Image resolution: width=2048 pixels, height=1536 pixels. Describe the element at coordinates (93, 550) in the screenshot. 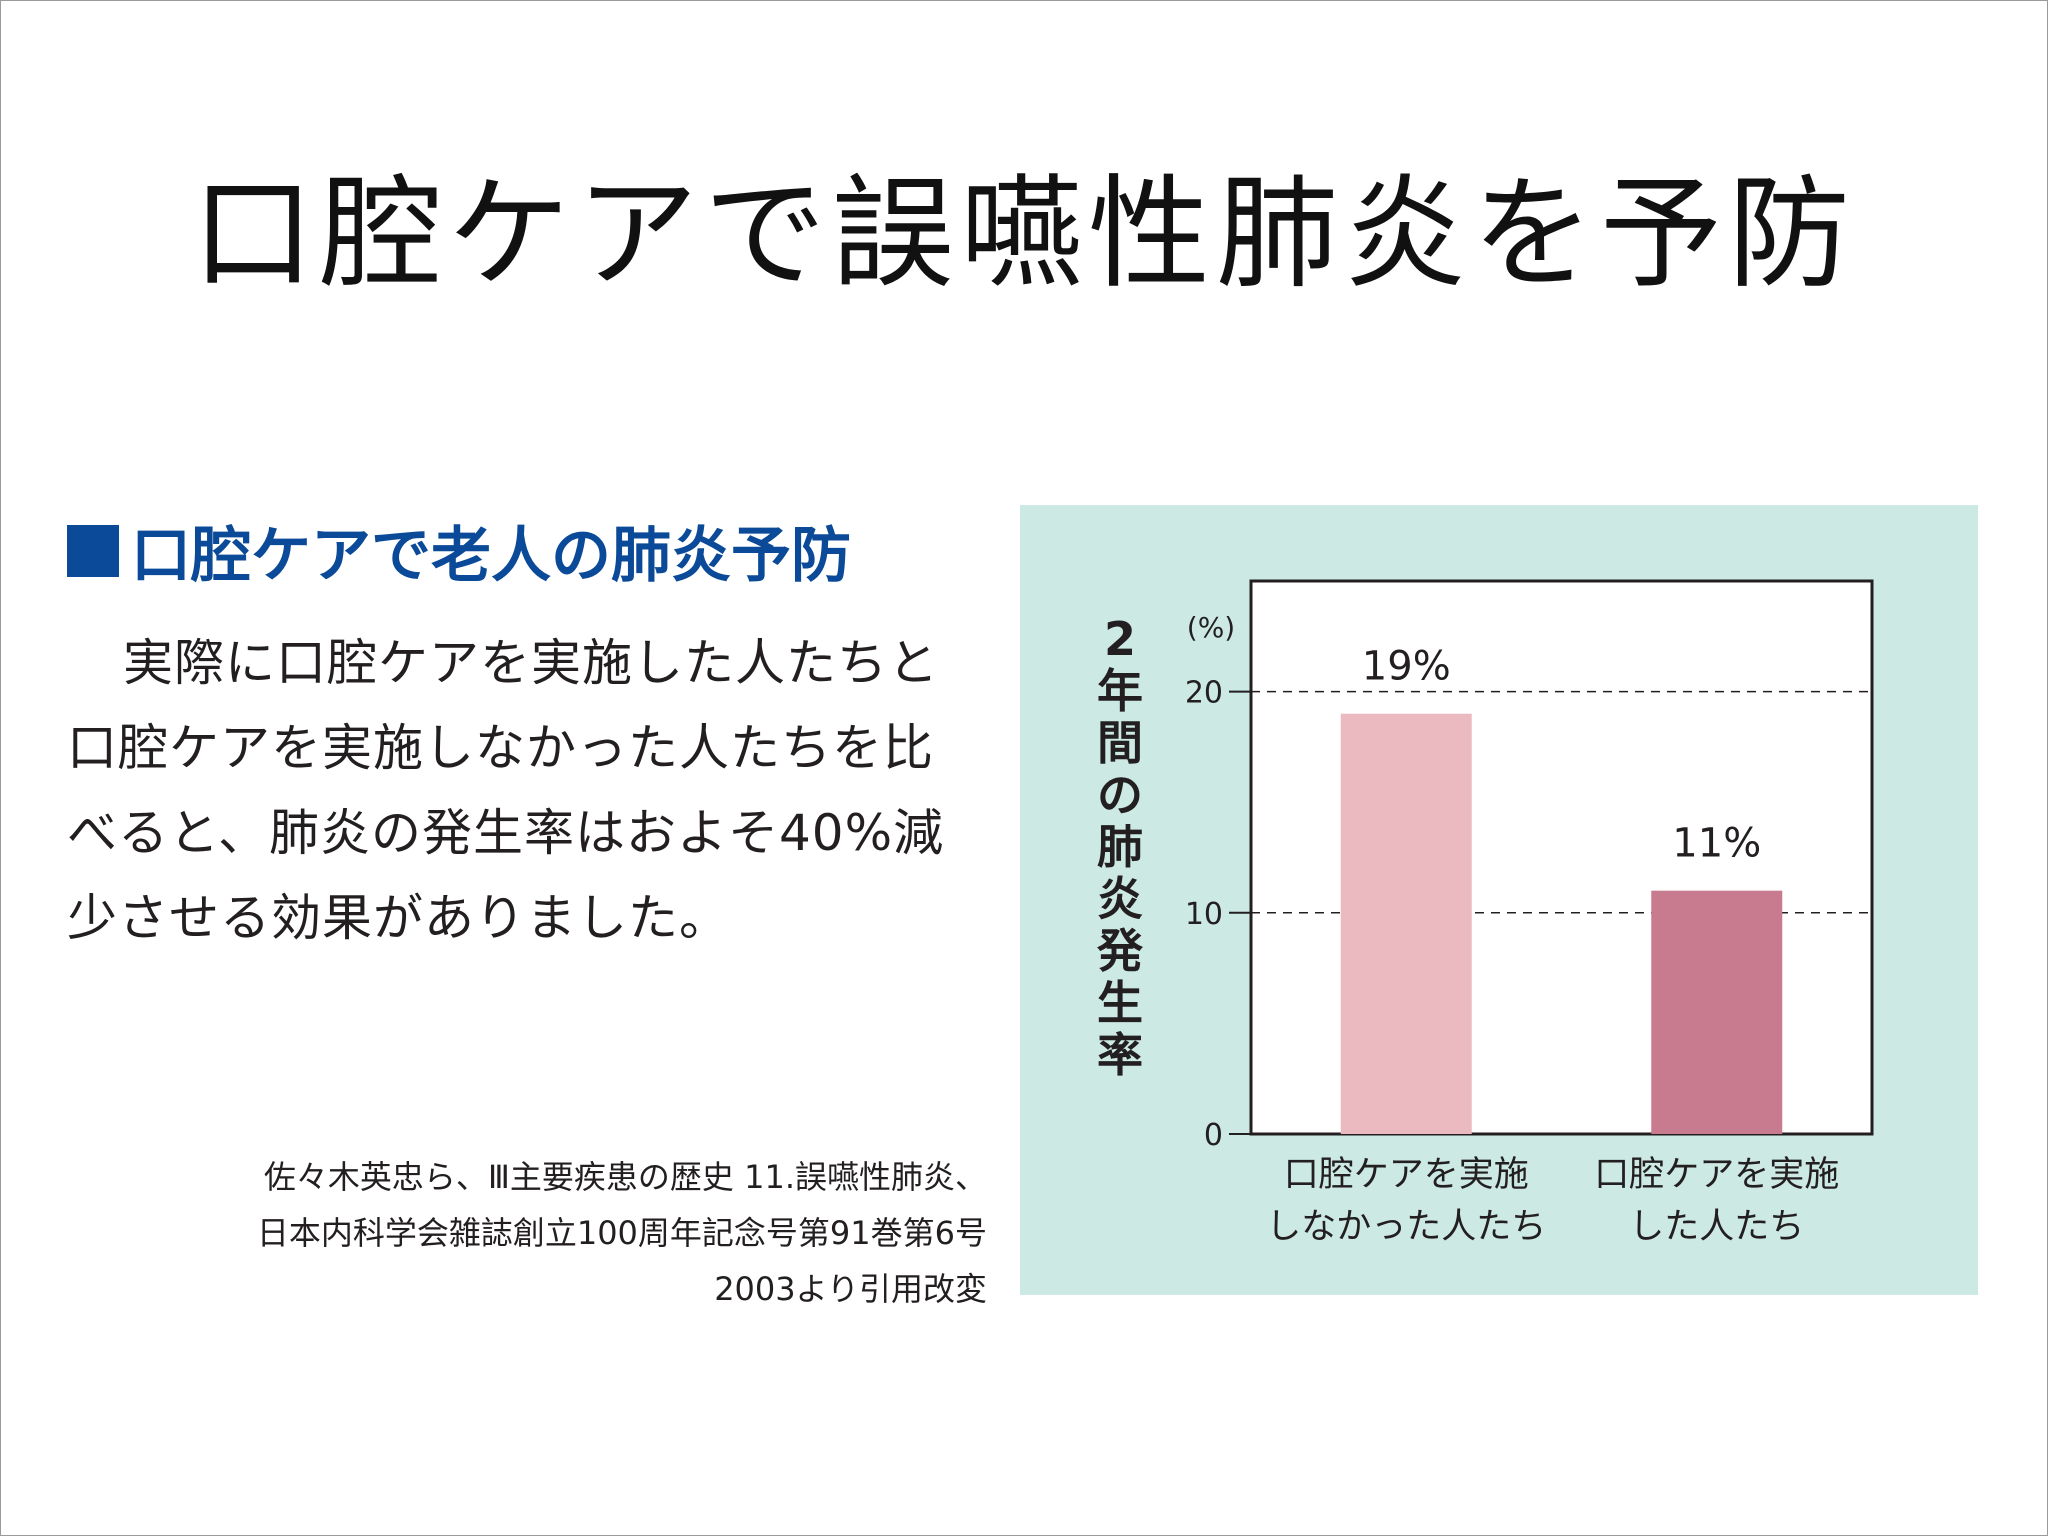

I see `square-bullet-icon` at that location.